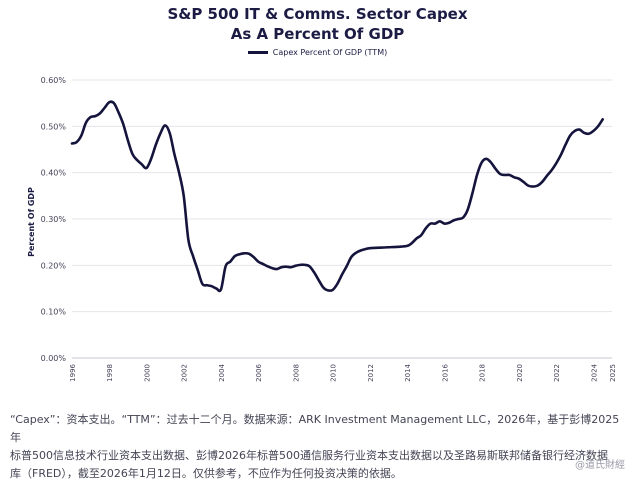 The width and height of the screenshot is (635, 483). I want to click on y-tick-label: 0.30%, so click(54, 219).